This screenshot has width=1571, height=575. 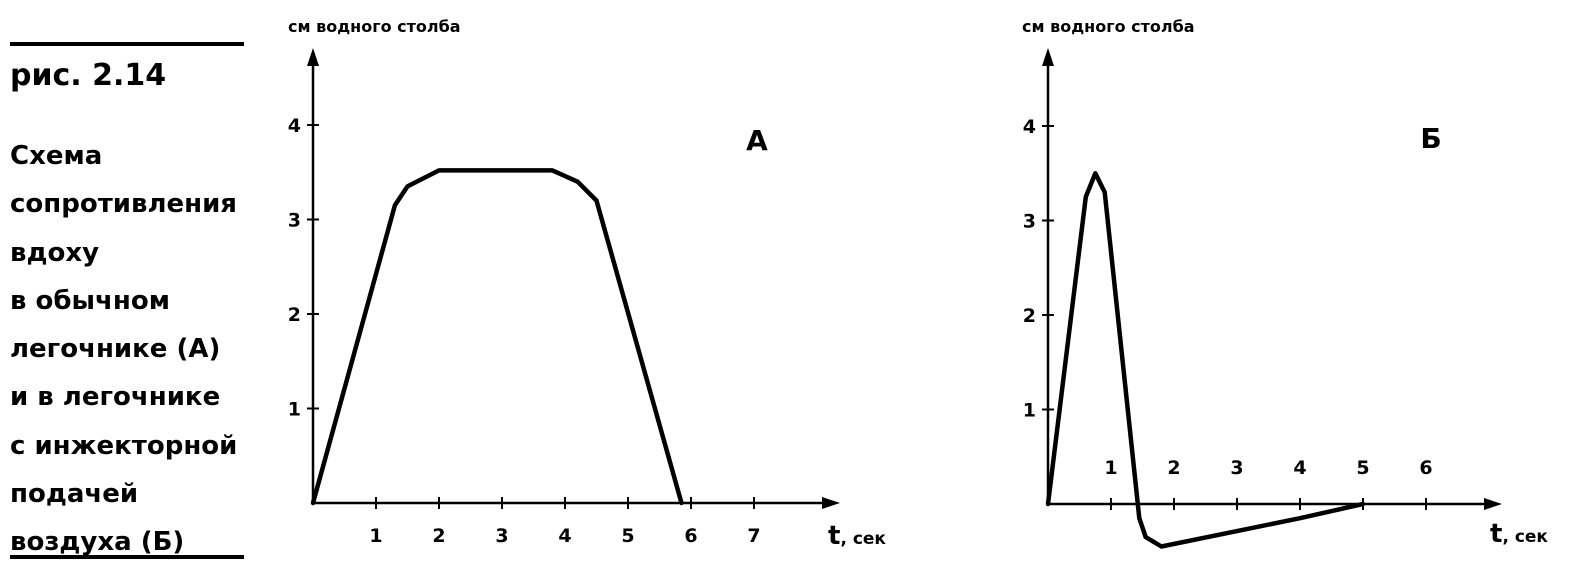 What do you see at coordinates (1430, 138) in the screenshot?
I see `panel-label: Б` at bounding box center [1430, 138].